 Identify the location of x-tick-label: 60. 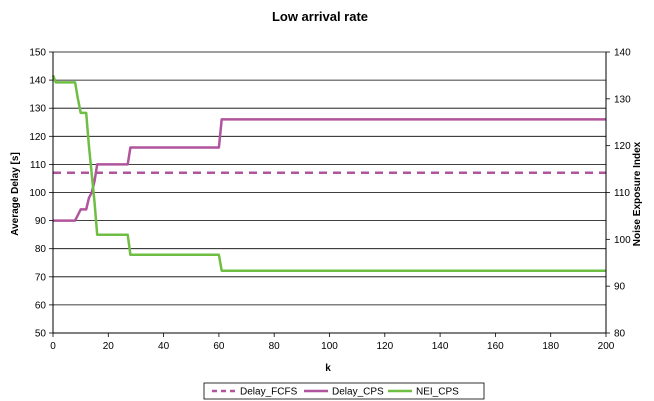
(219, 346).